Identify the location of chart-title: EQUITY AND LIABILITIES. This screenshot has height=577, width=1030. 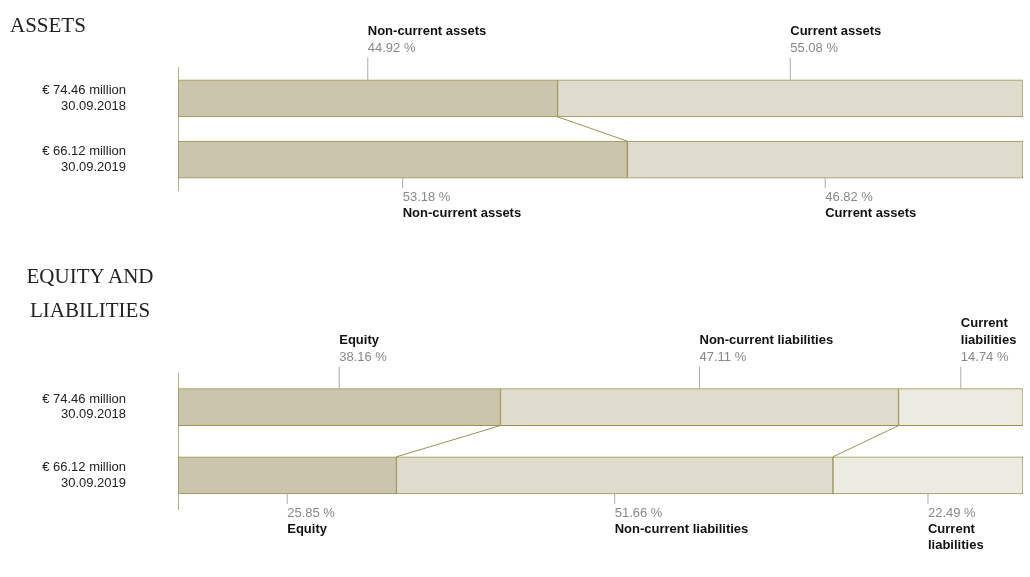
(90, 293).